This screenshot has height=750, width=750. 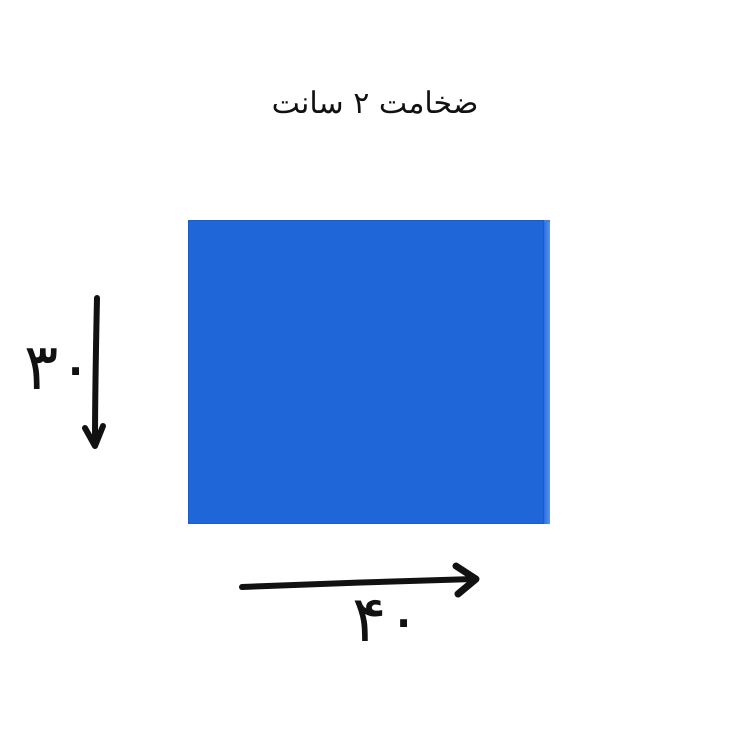 What do you see at coordinates (547, 373) in the screenshot?
I see `panel-edge` at bounding box center [547, 373].